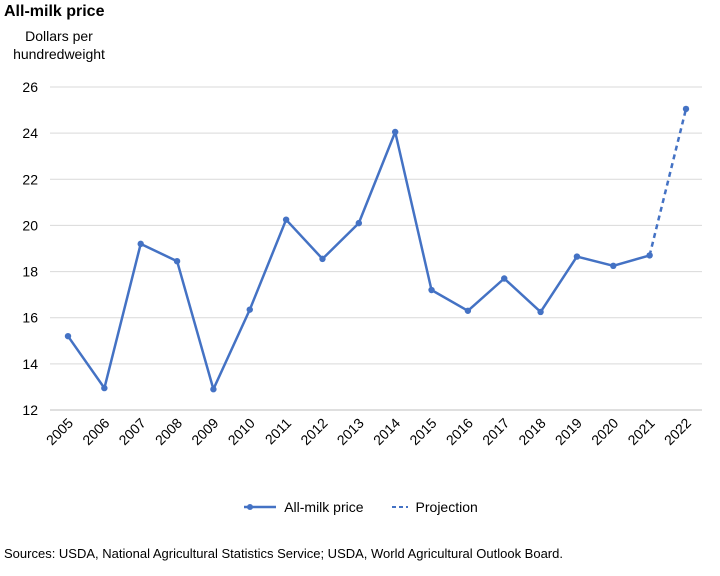 This screenshot has width=720, height=576. What do you see at coordinates (30, 318) in the screenshot?
I see `y-tick-label: 16` at bounding box center [30, 318].